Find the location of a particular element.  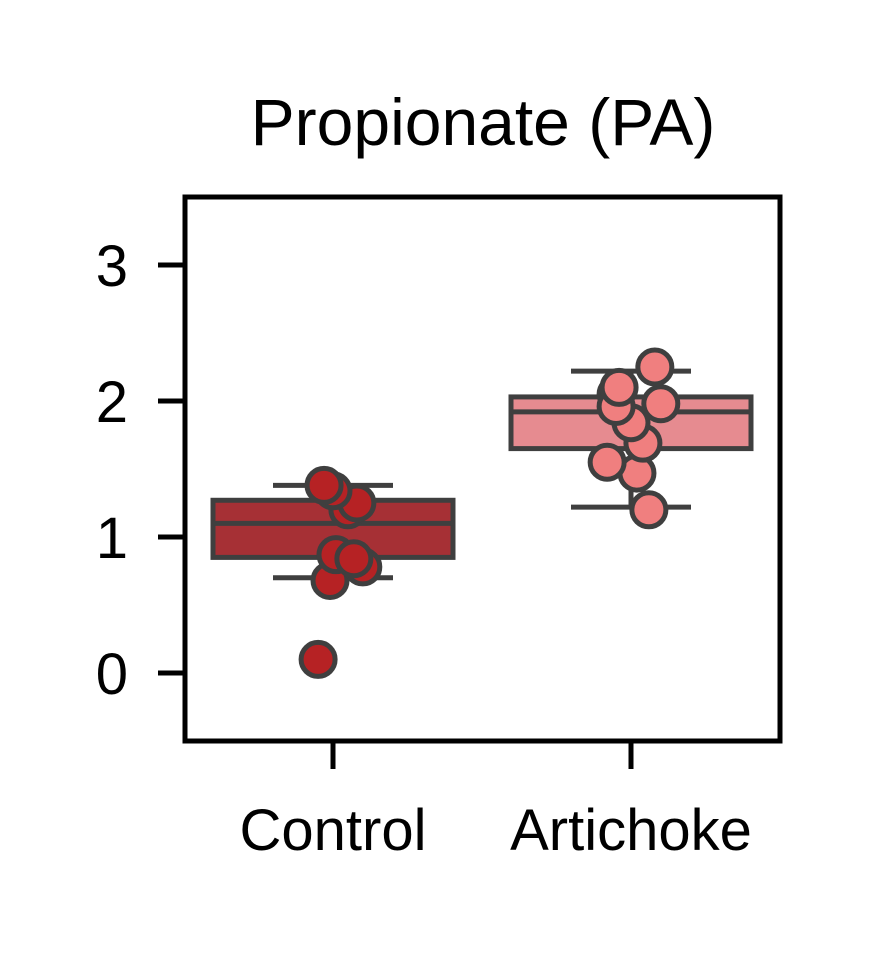

x-tick-label-control: Control is located at coordinates (333, 830).